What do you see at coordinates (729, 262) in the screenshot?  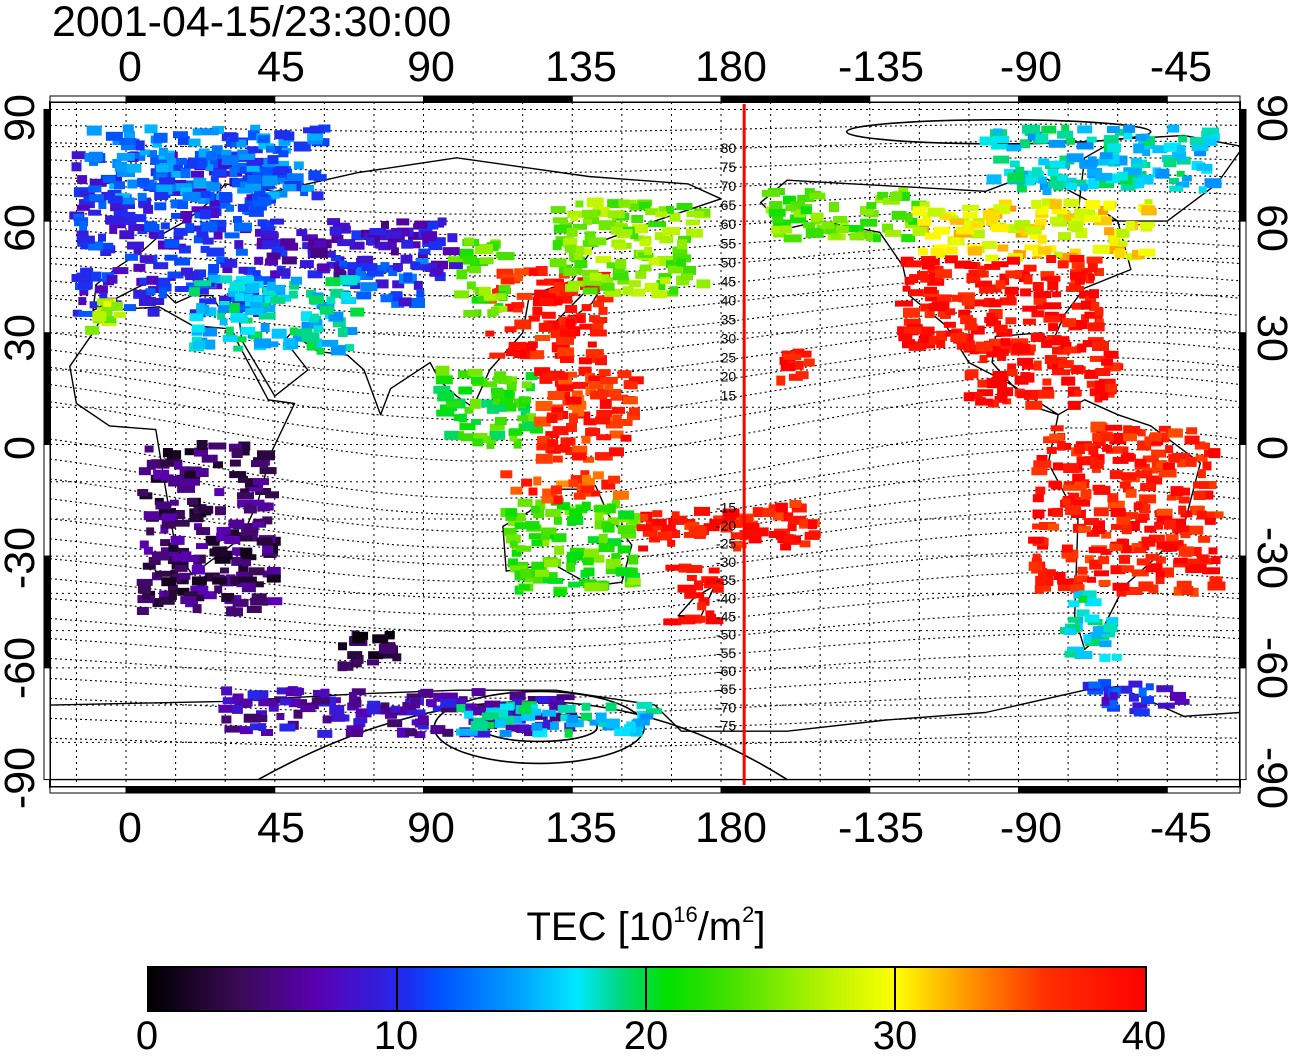 I see `contour-label-6: 50` at bounding box center [729, 262].